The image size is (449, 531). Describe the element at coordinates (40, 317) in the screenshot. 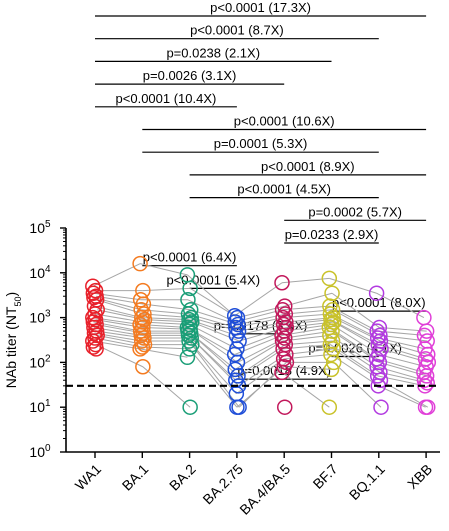

I see `y-tick-label: 10³` at that location.